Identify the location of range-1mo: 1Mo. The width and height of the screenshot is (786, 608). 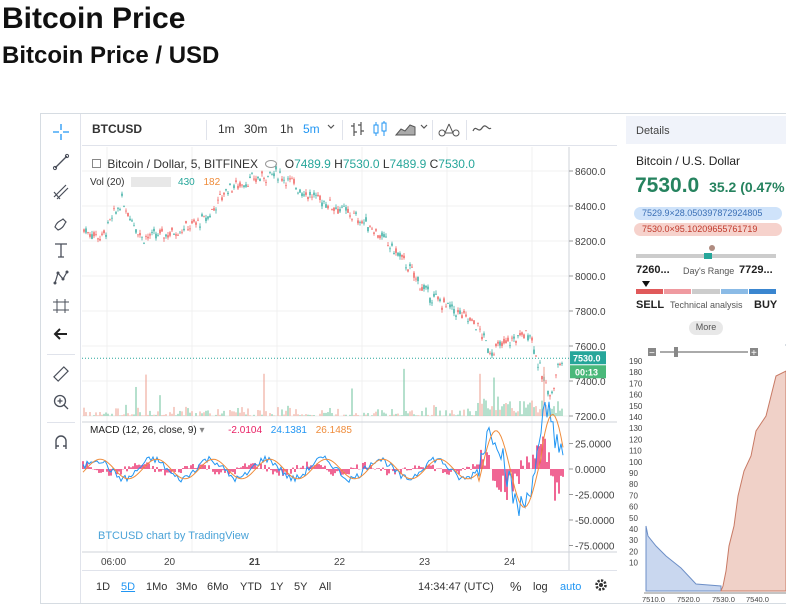
(156, 587).